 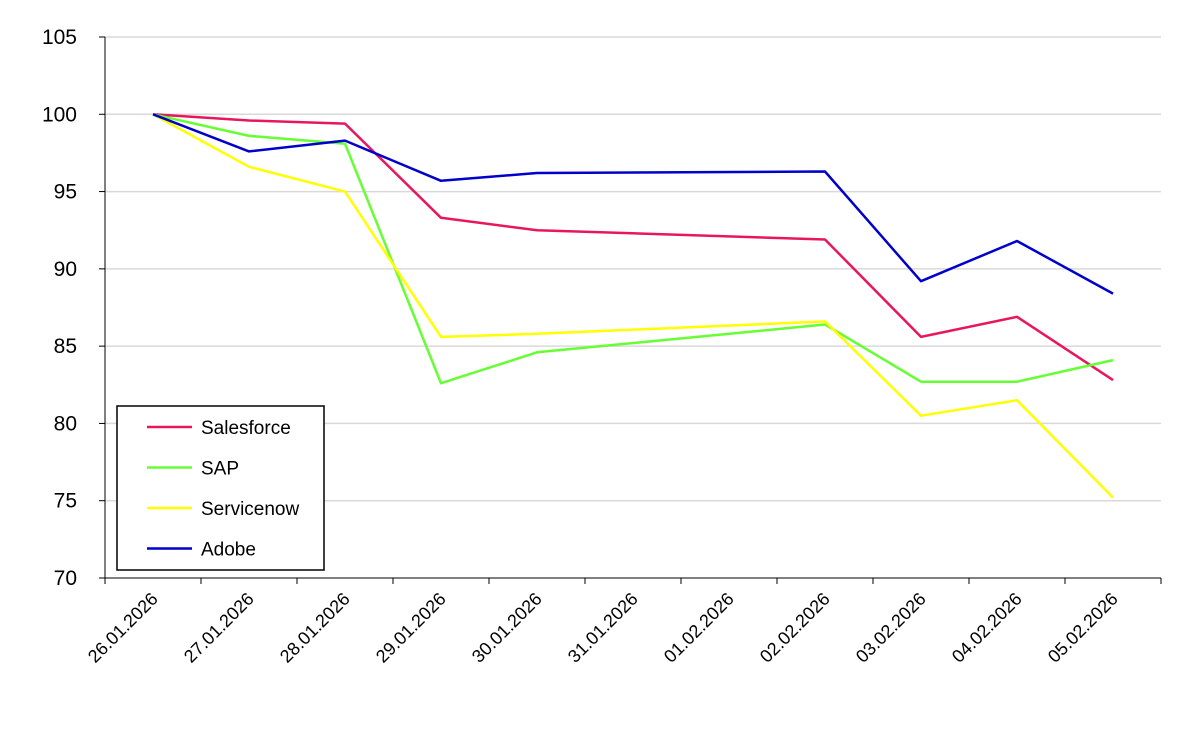 I want to click on x-tick-label: 27.01.2026, so click(x=219, y=628).